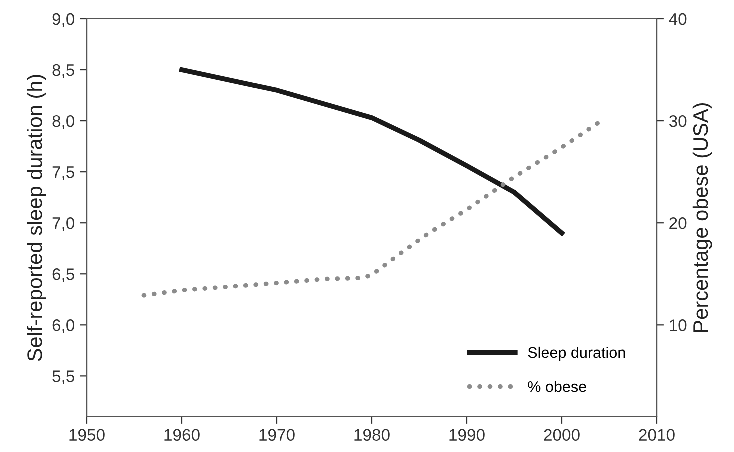  Describe the element at coordinates (36, 218) in the screenshot. I see `y-axis-title: Self-reported sleep duration (h)` at that location.